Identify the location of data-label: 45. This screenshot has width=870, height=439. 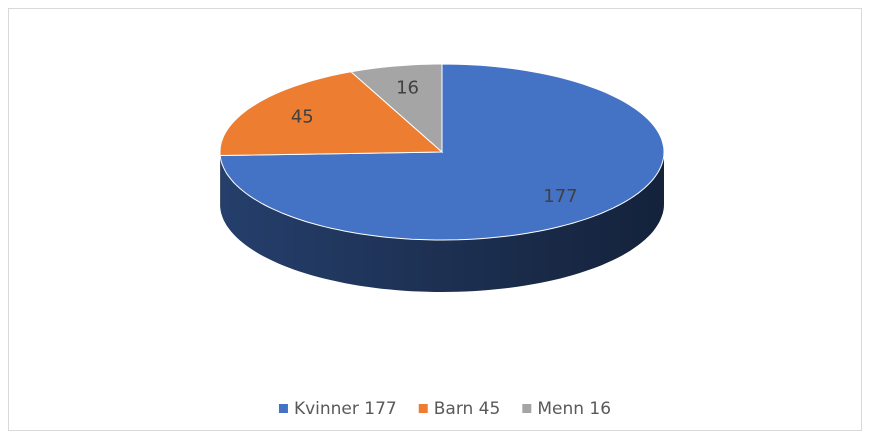
(302, 117).